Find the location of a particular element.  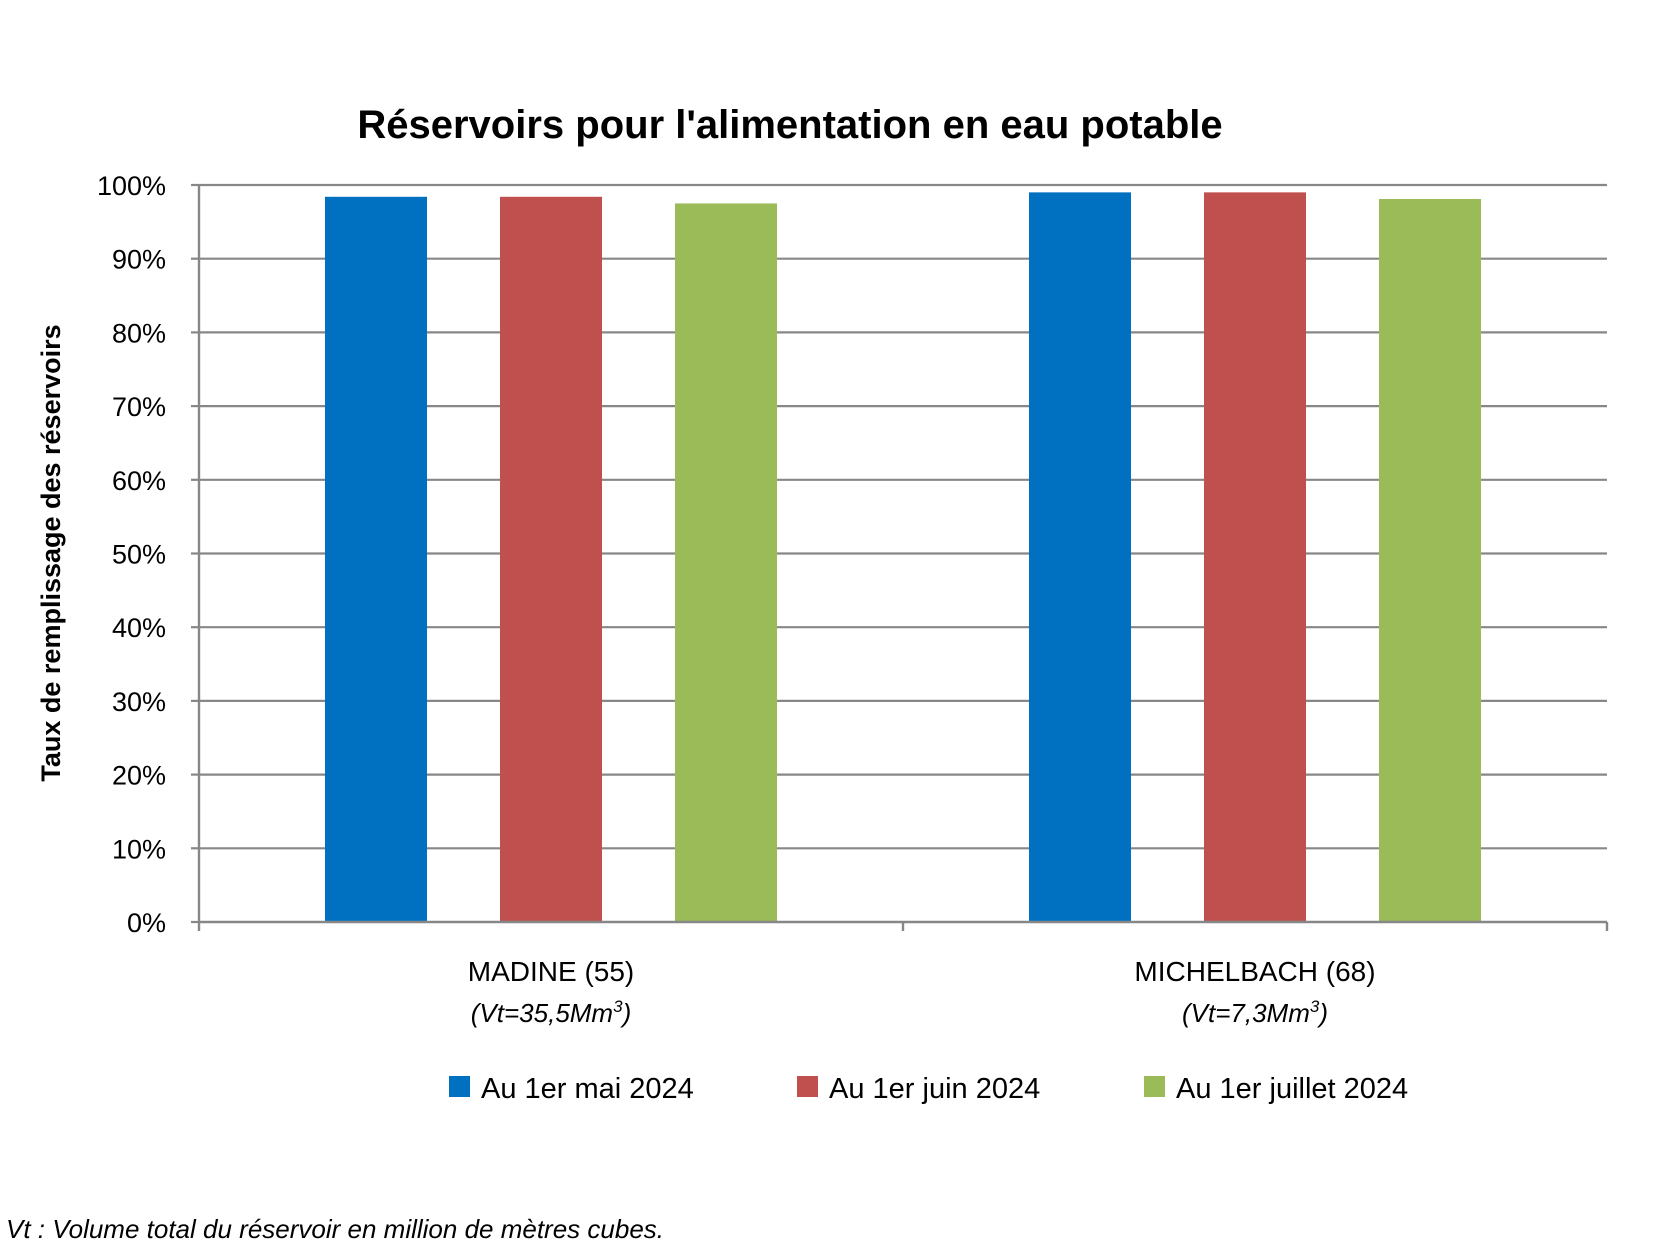

y-tick-label: 20% is located at coordinates (139, 776).